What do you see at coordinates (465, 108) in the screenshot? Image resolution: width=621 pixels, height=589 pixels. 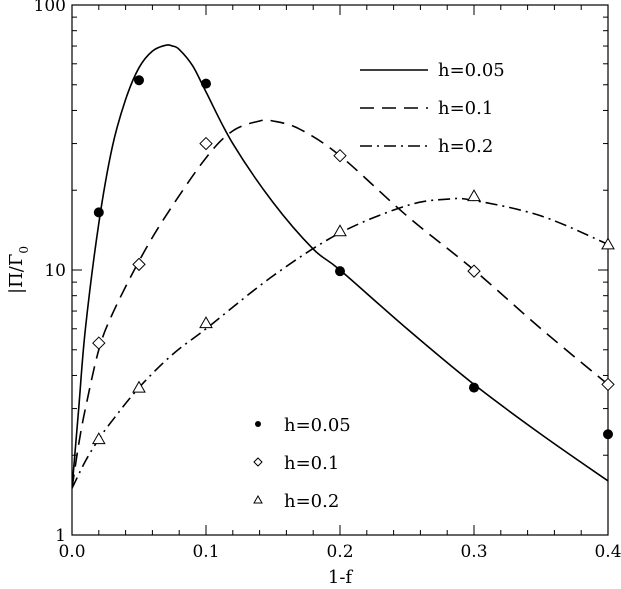 I see `legend-line-label: h=0.1` at bounding box center [465, 108].